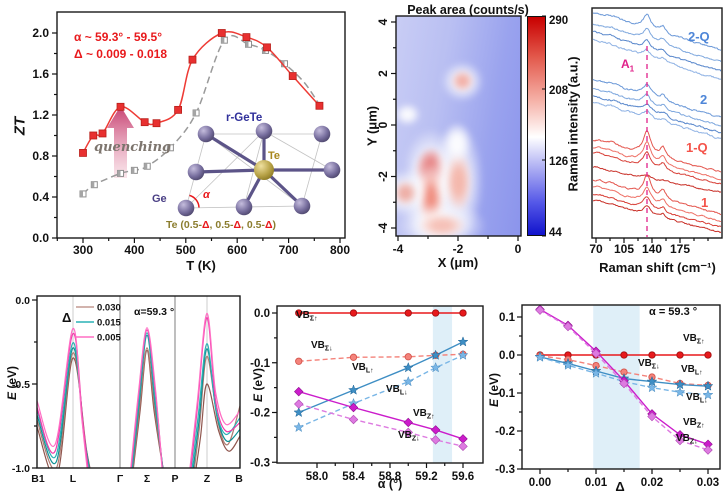 This screenshot has width=728, height=497. What do you see at coordinates (134, 250) in the screenshot?
I see `tick-label: 400` at bounding box center [134, 250].